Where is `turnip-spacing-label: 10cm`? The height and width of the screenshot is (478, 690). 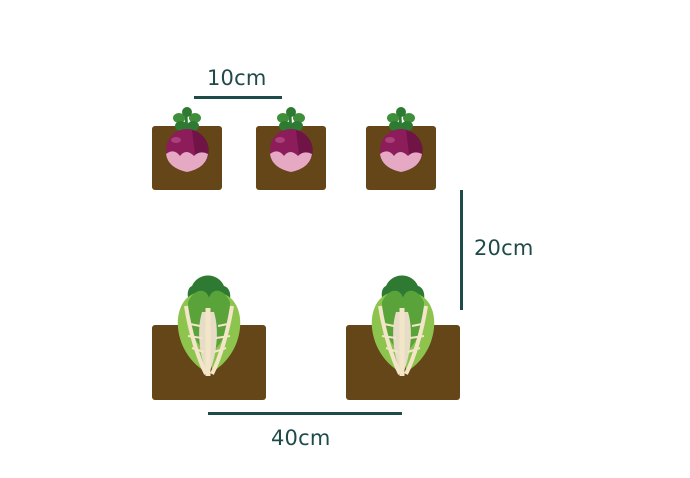
turnip-spacing-label: 10cm is located at coordinates (237, 78).